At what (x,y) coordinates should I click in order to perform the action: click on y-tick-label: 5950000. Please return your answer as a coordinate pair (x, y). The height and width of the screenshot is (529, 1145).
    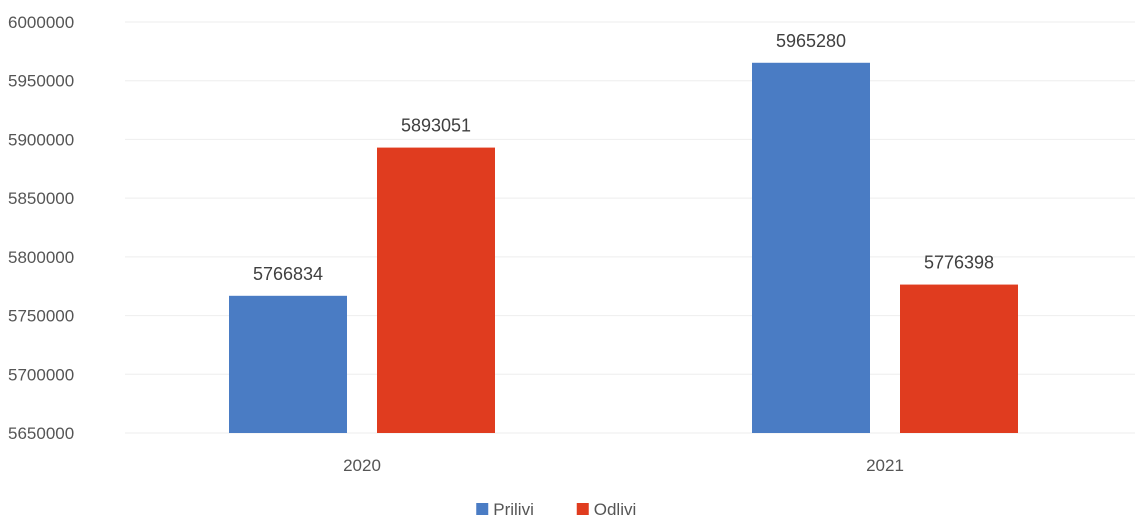
    Looking at the image, I should click on (41, 81).